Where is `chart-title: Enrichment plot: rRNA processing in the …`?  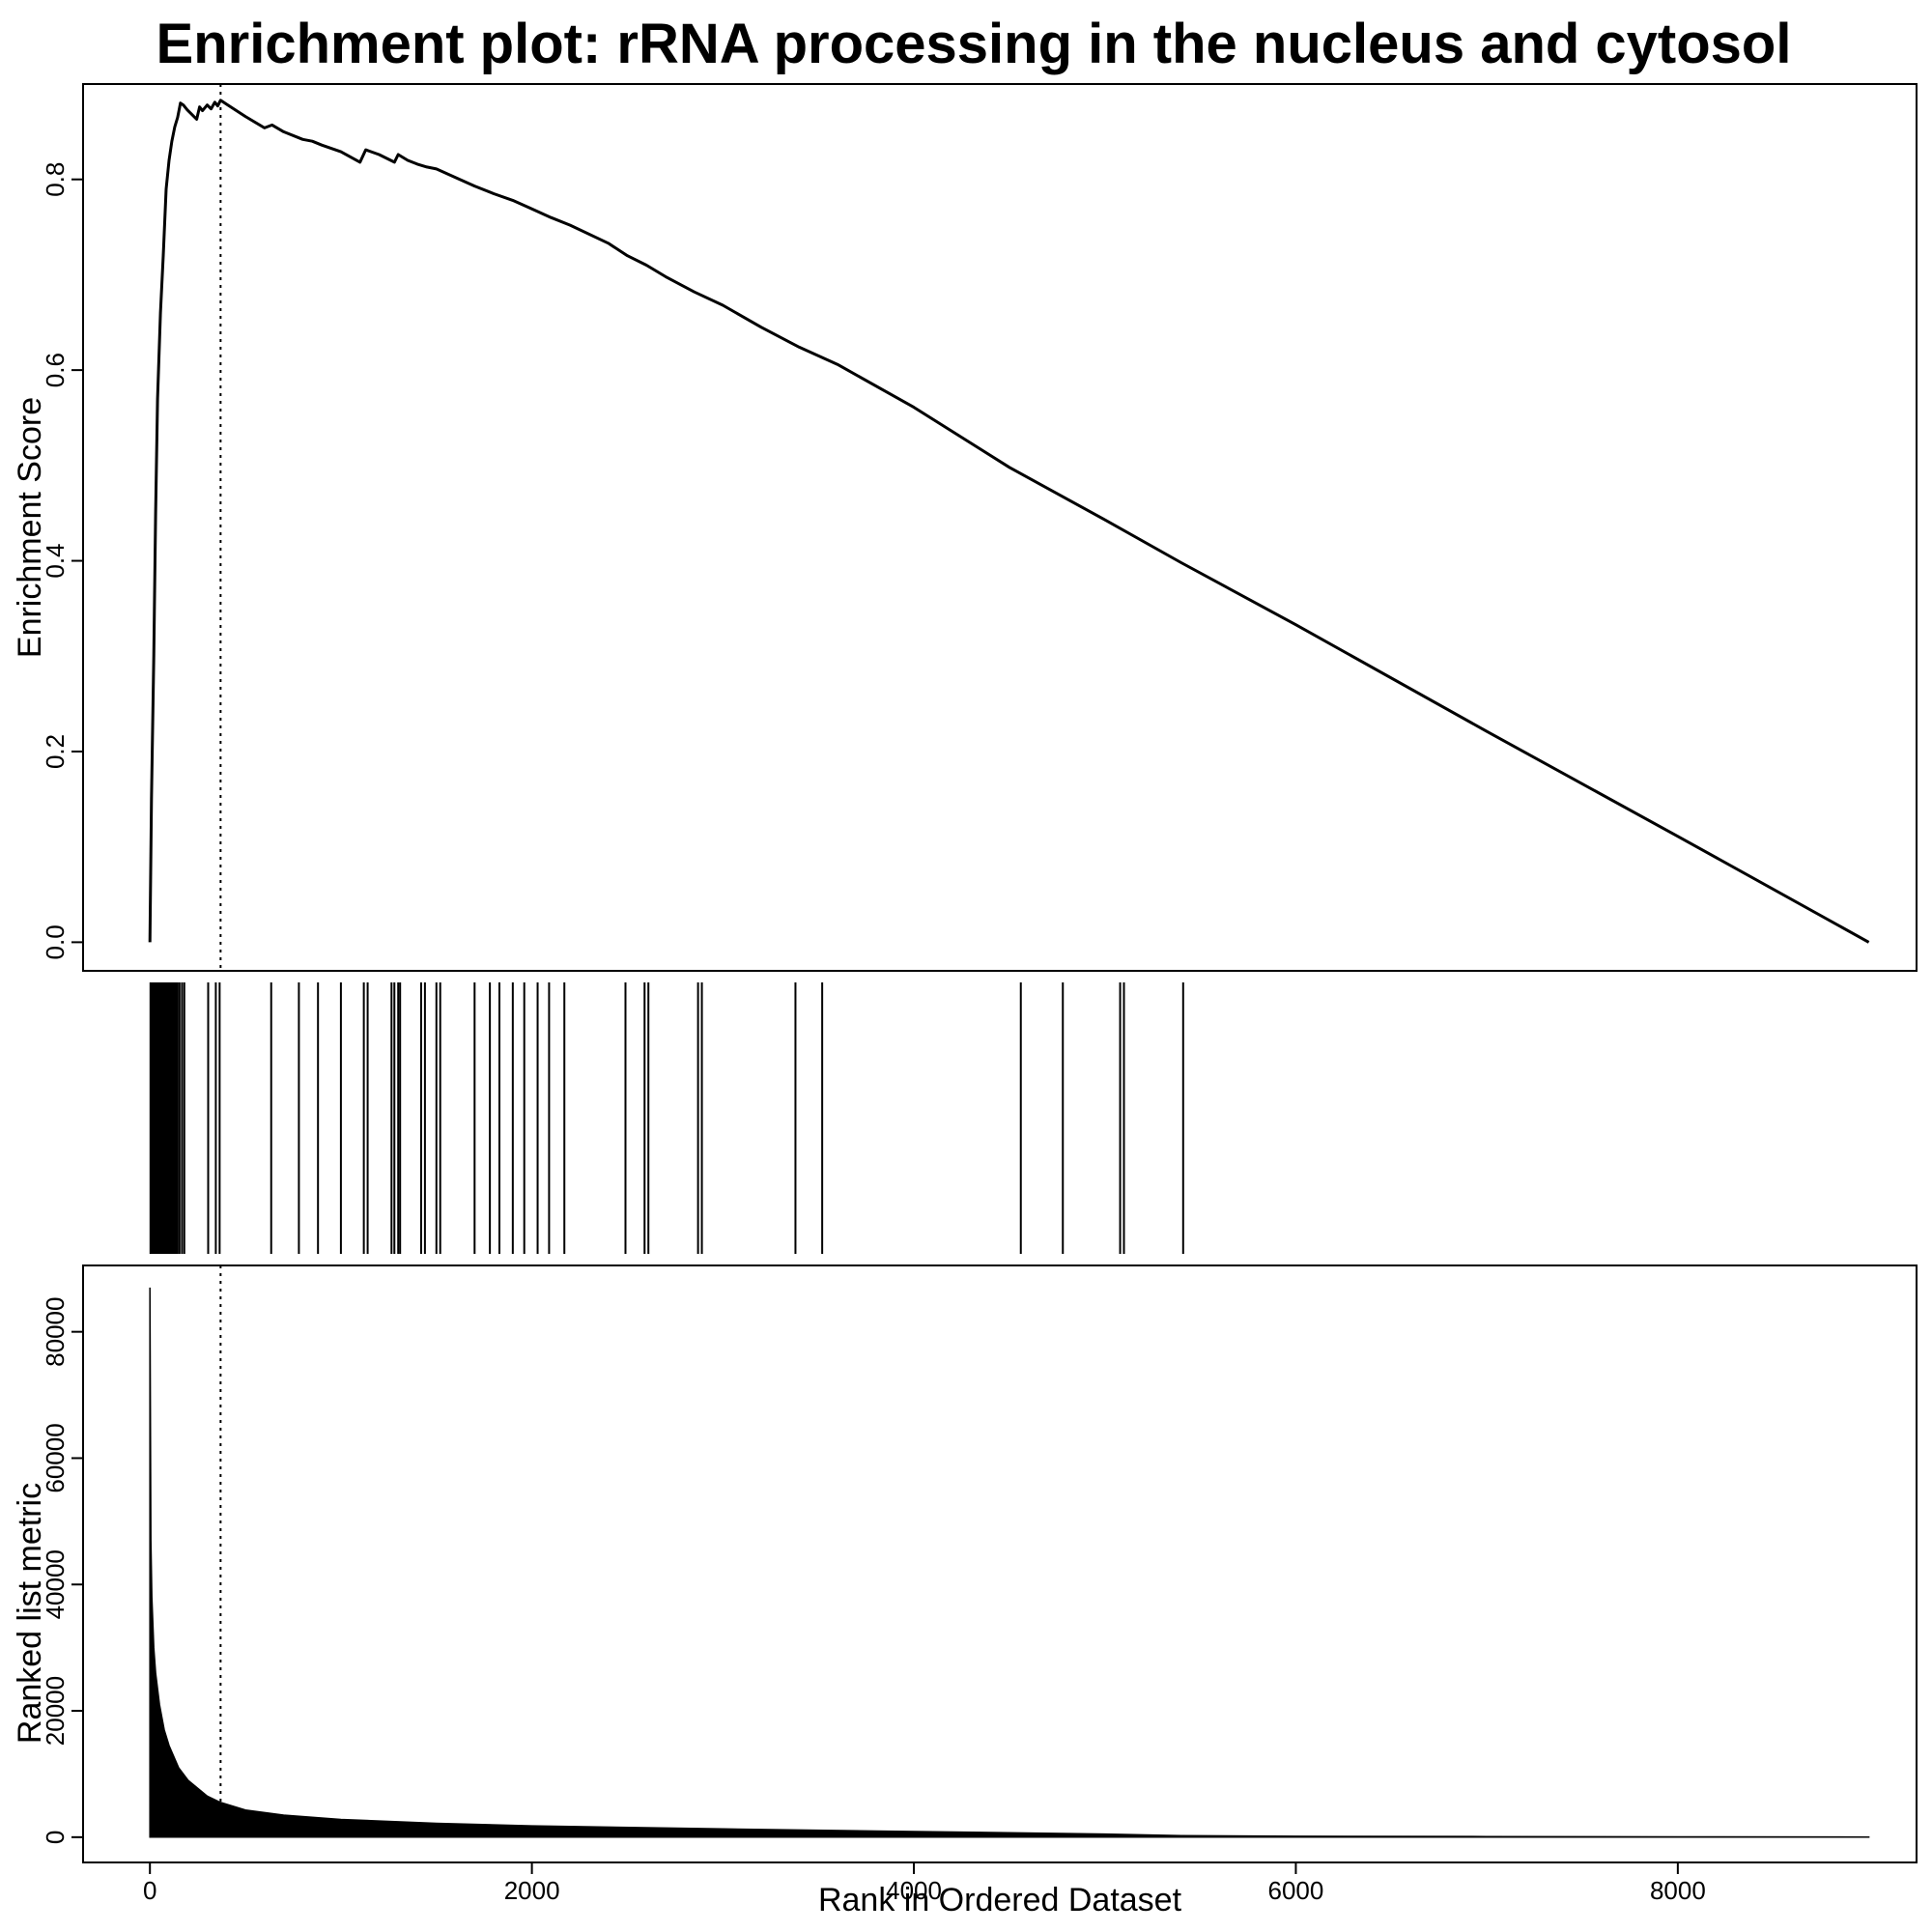
chart-title: Enrichment plot: rRNA processing in the … is located at coordinates (974, 44).